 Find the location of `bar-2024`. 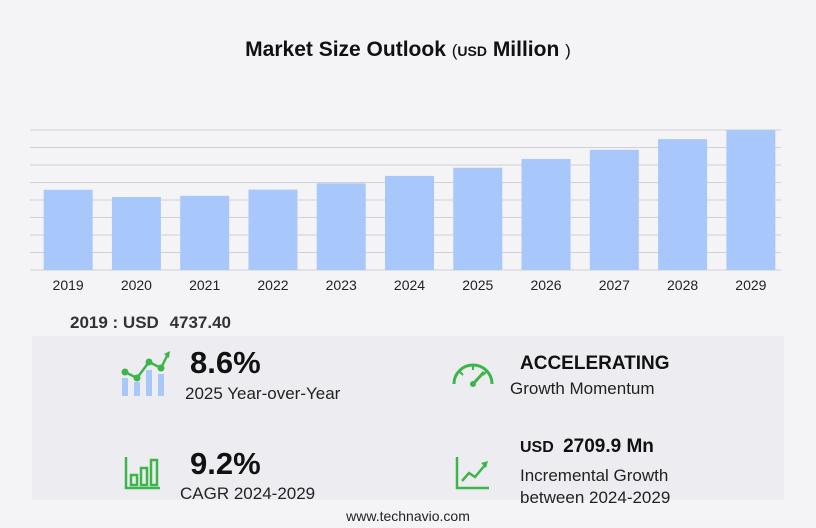

bar-2024 is located at coordinates (409, 222).